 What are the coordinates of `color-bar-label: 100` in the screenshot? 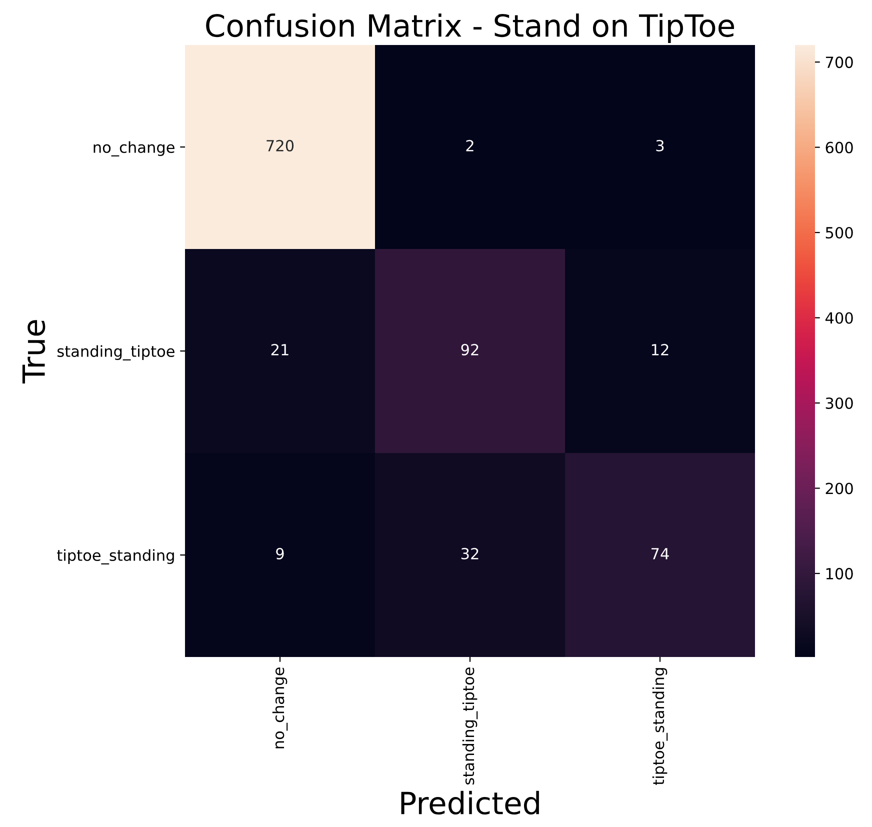 It's located at (839, 574).